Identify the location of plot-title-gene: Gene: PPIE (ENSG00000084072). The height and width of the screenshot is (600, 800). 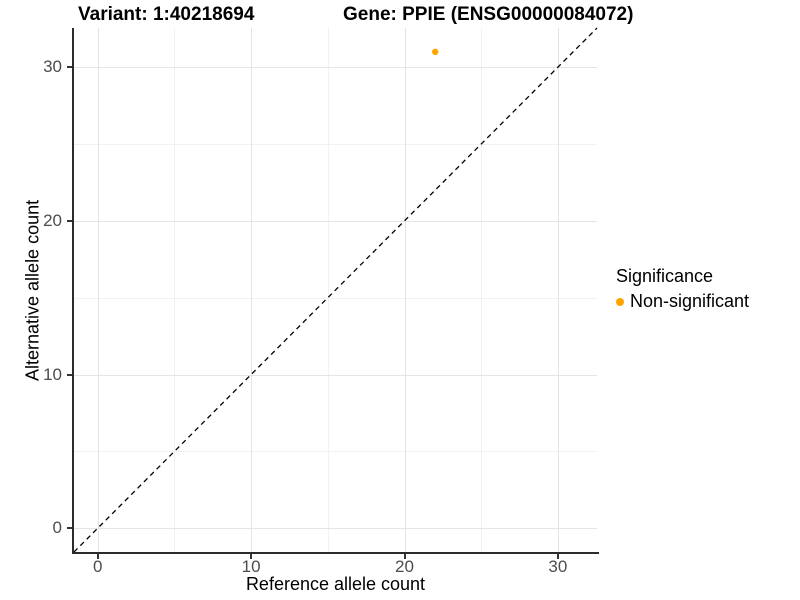
(488, 14).